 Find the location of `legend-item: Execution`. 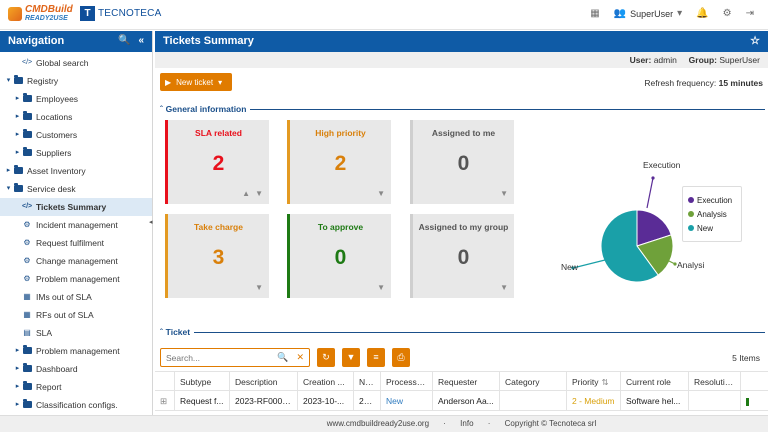

legend-item: Execution is located at coordinates (712, 200).